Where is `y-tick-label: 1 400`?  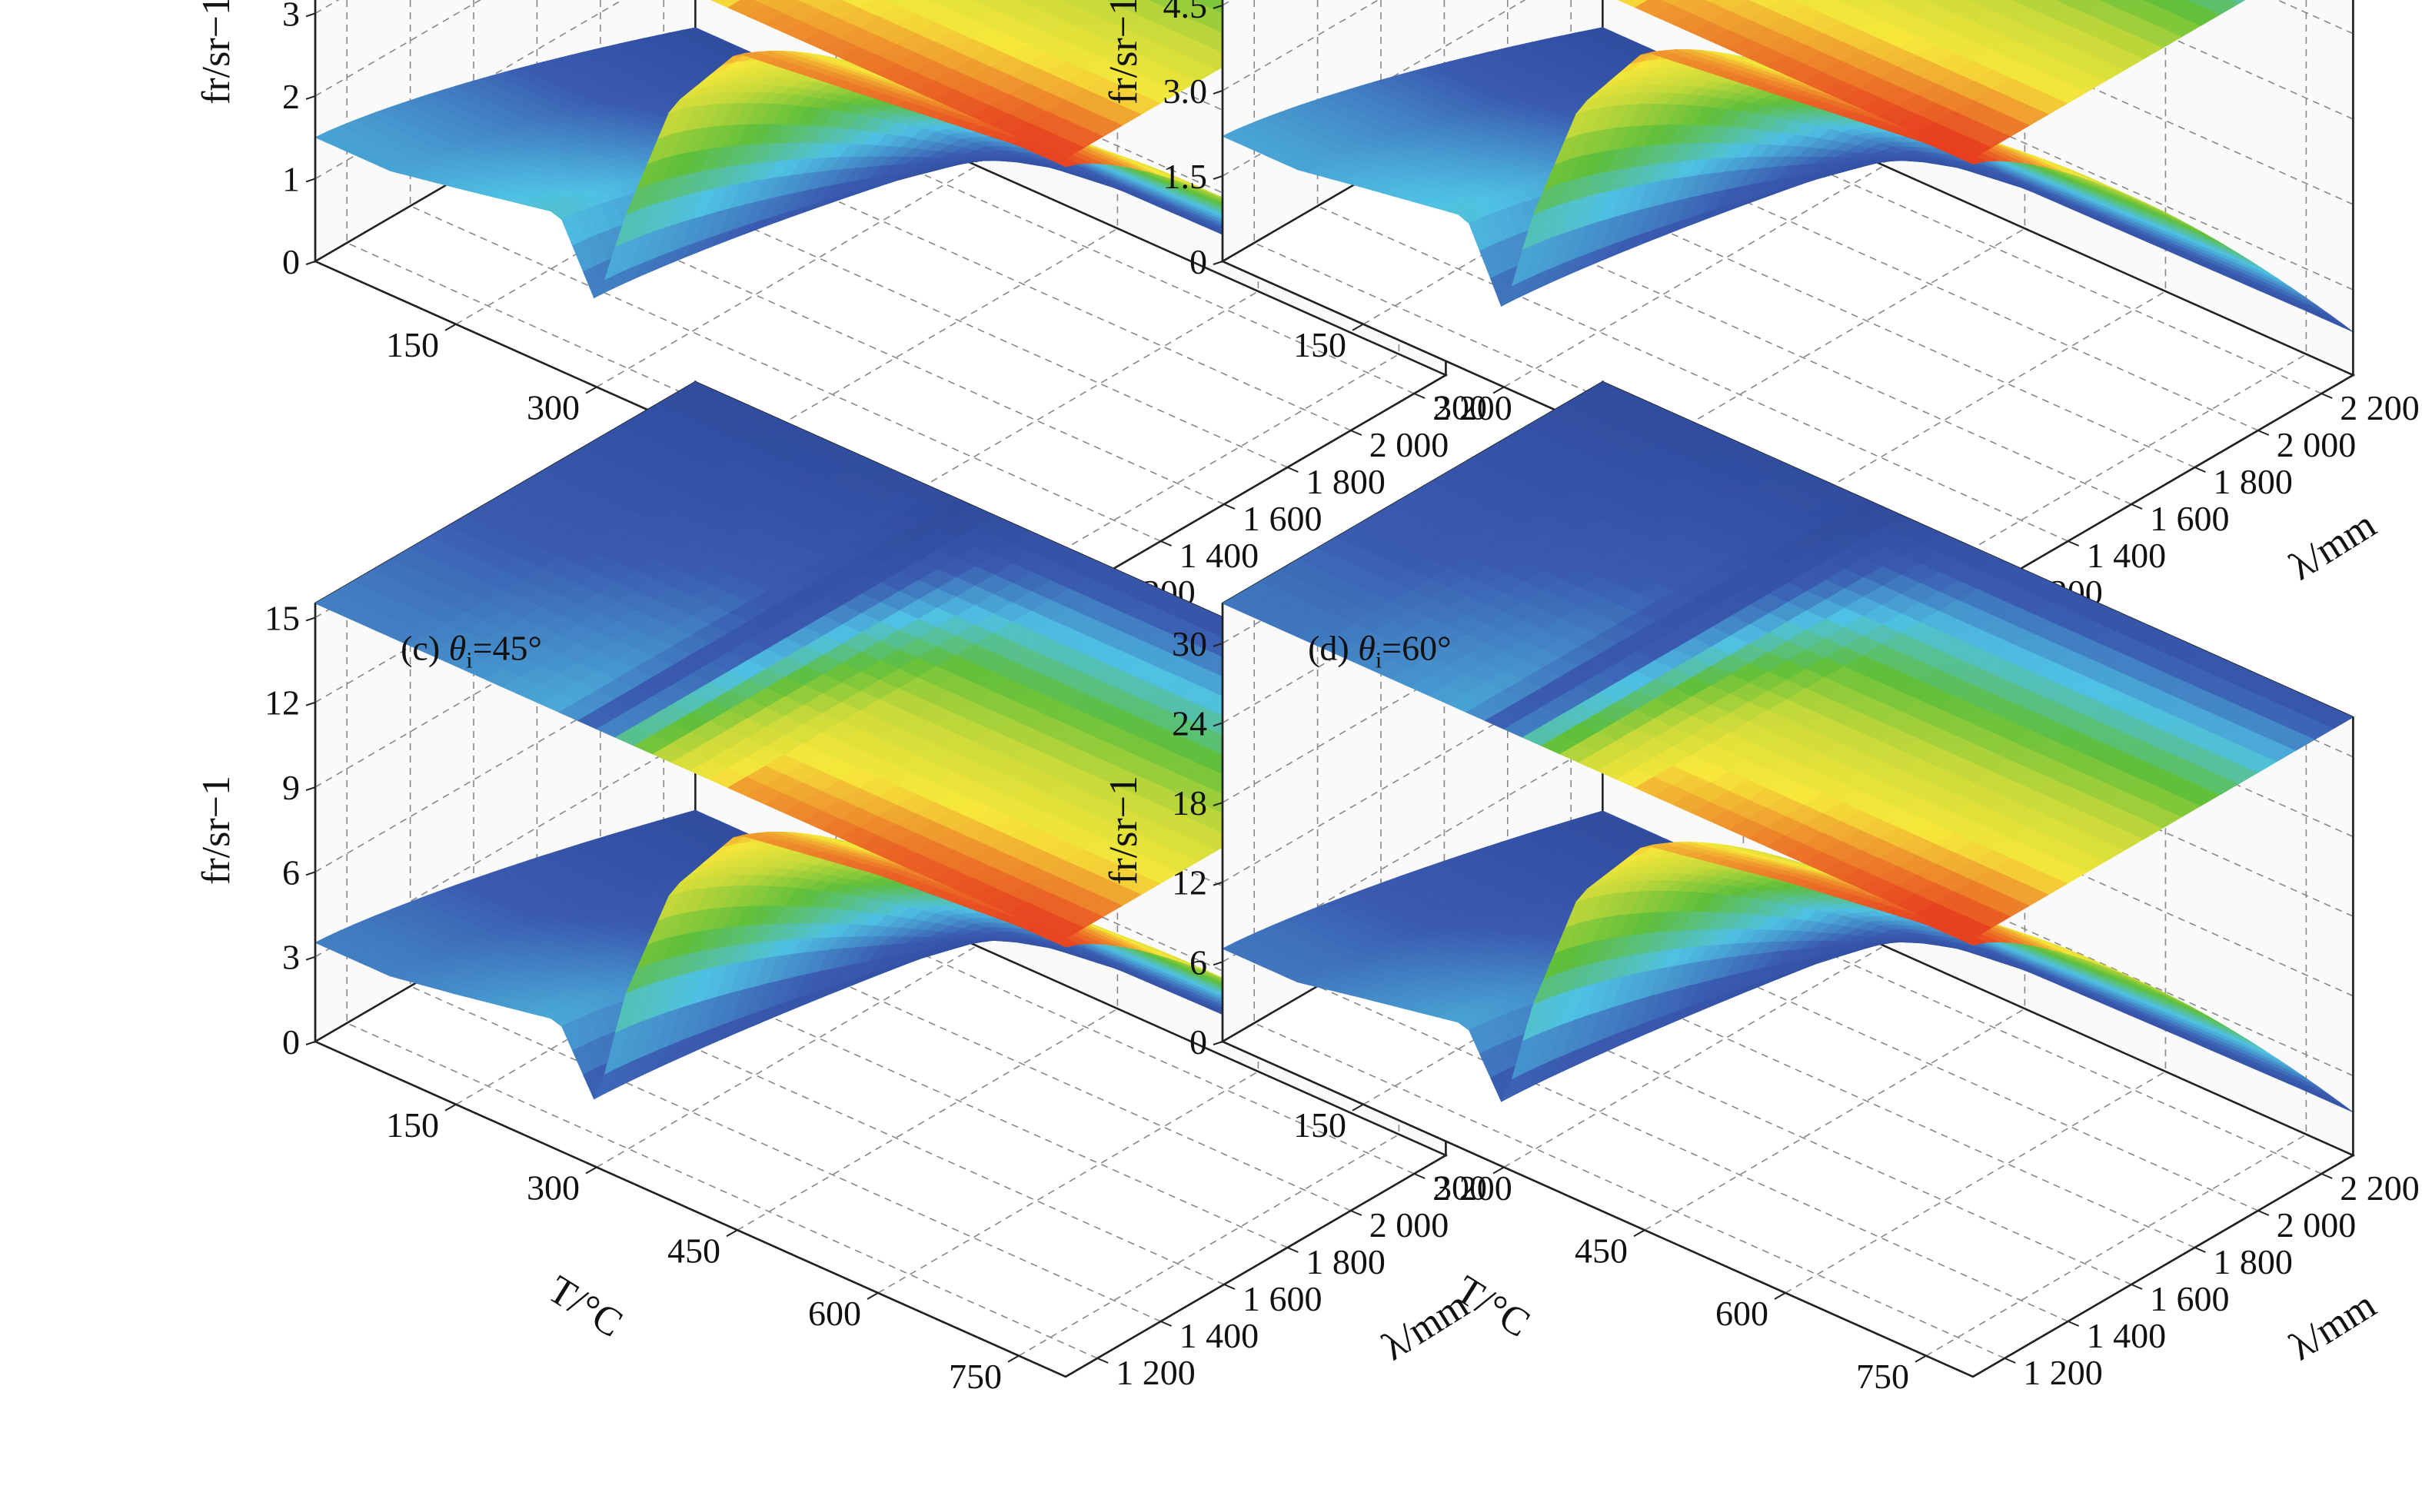
y-tick-label: 1 400 is located at coordinates (1219, 555).